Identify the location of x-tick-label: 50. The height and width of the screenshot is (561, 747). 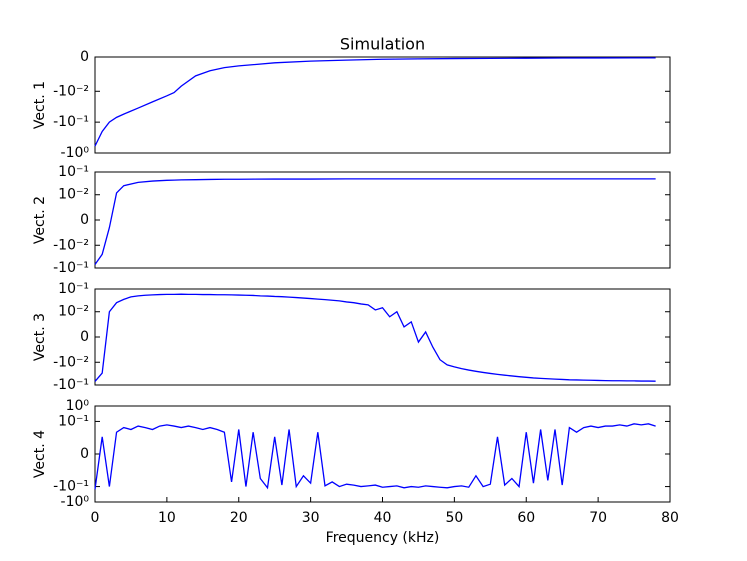
(454, 518).